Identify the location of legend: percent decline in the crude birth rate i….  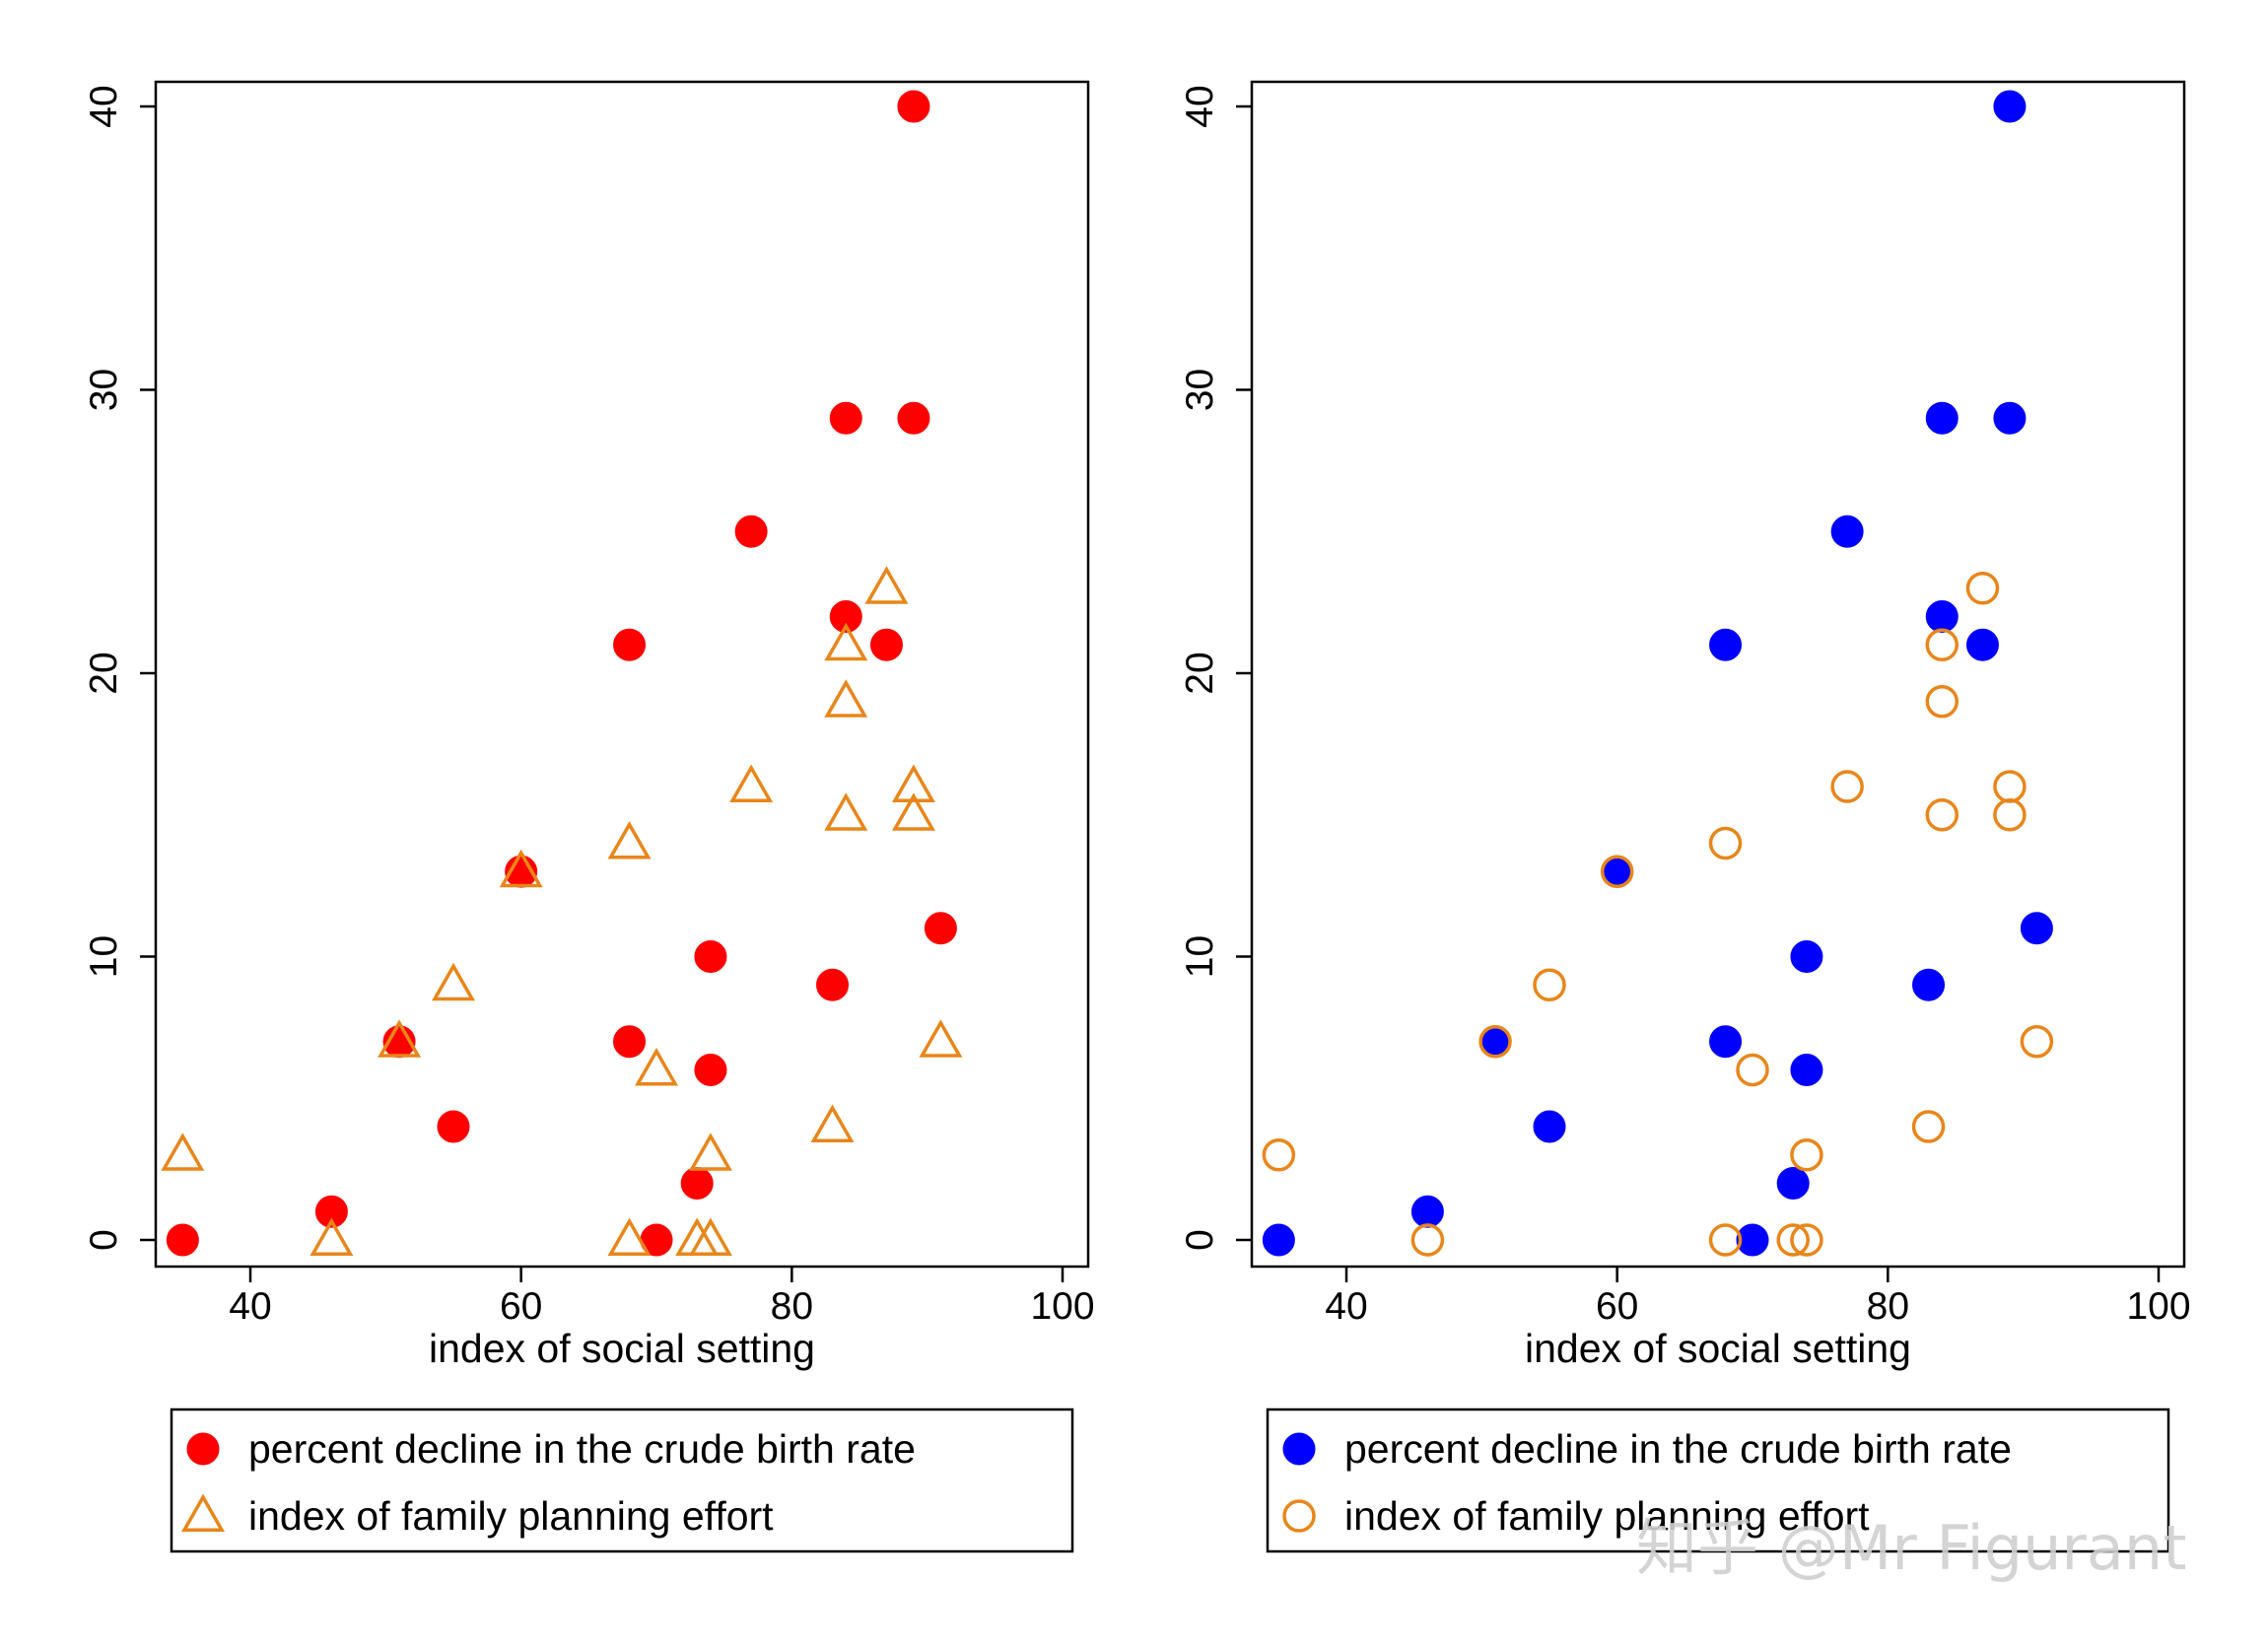
(1718, 1480).